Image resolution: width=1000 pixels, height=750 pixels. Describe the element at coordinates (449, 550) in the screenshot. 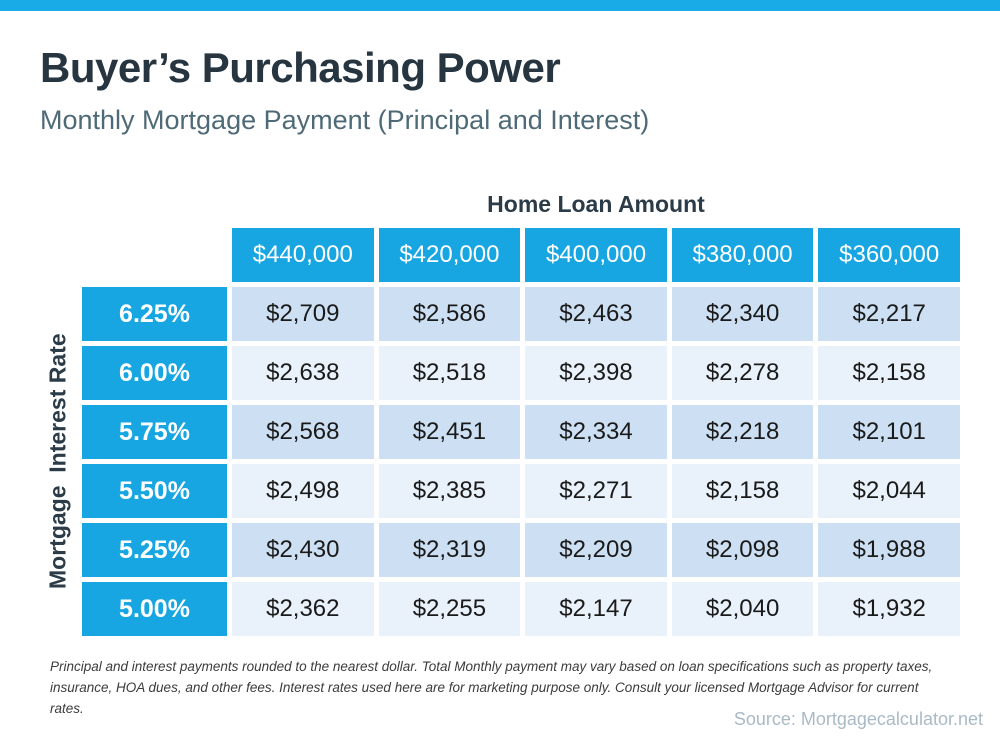

I see `payment-cell: $2,319` at that location.